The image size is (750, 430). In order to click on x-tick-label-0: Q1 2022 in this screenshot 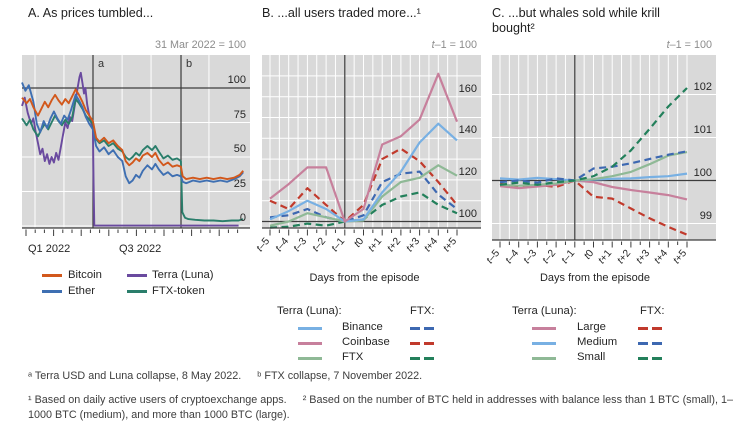, I will do `click(49, 249)`.